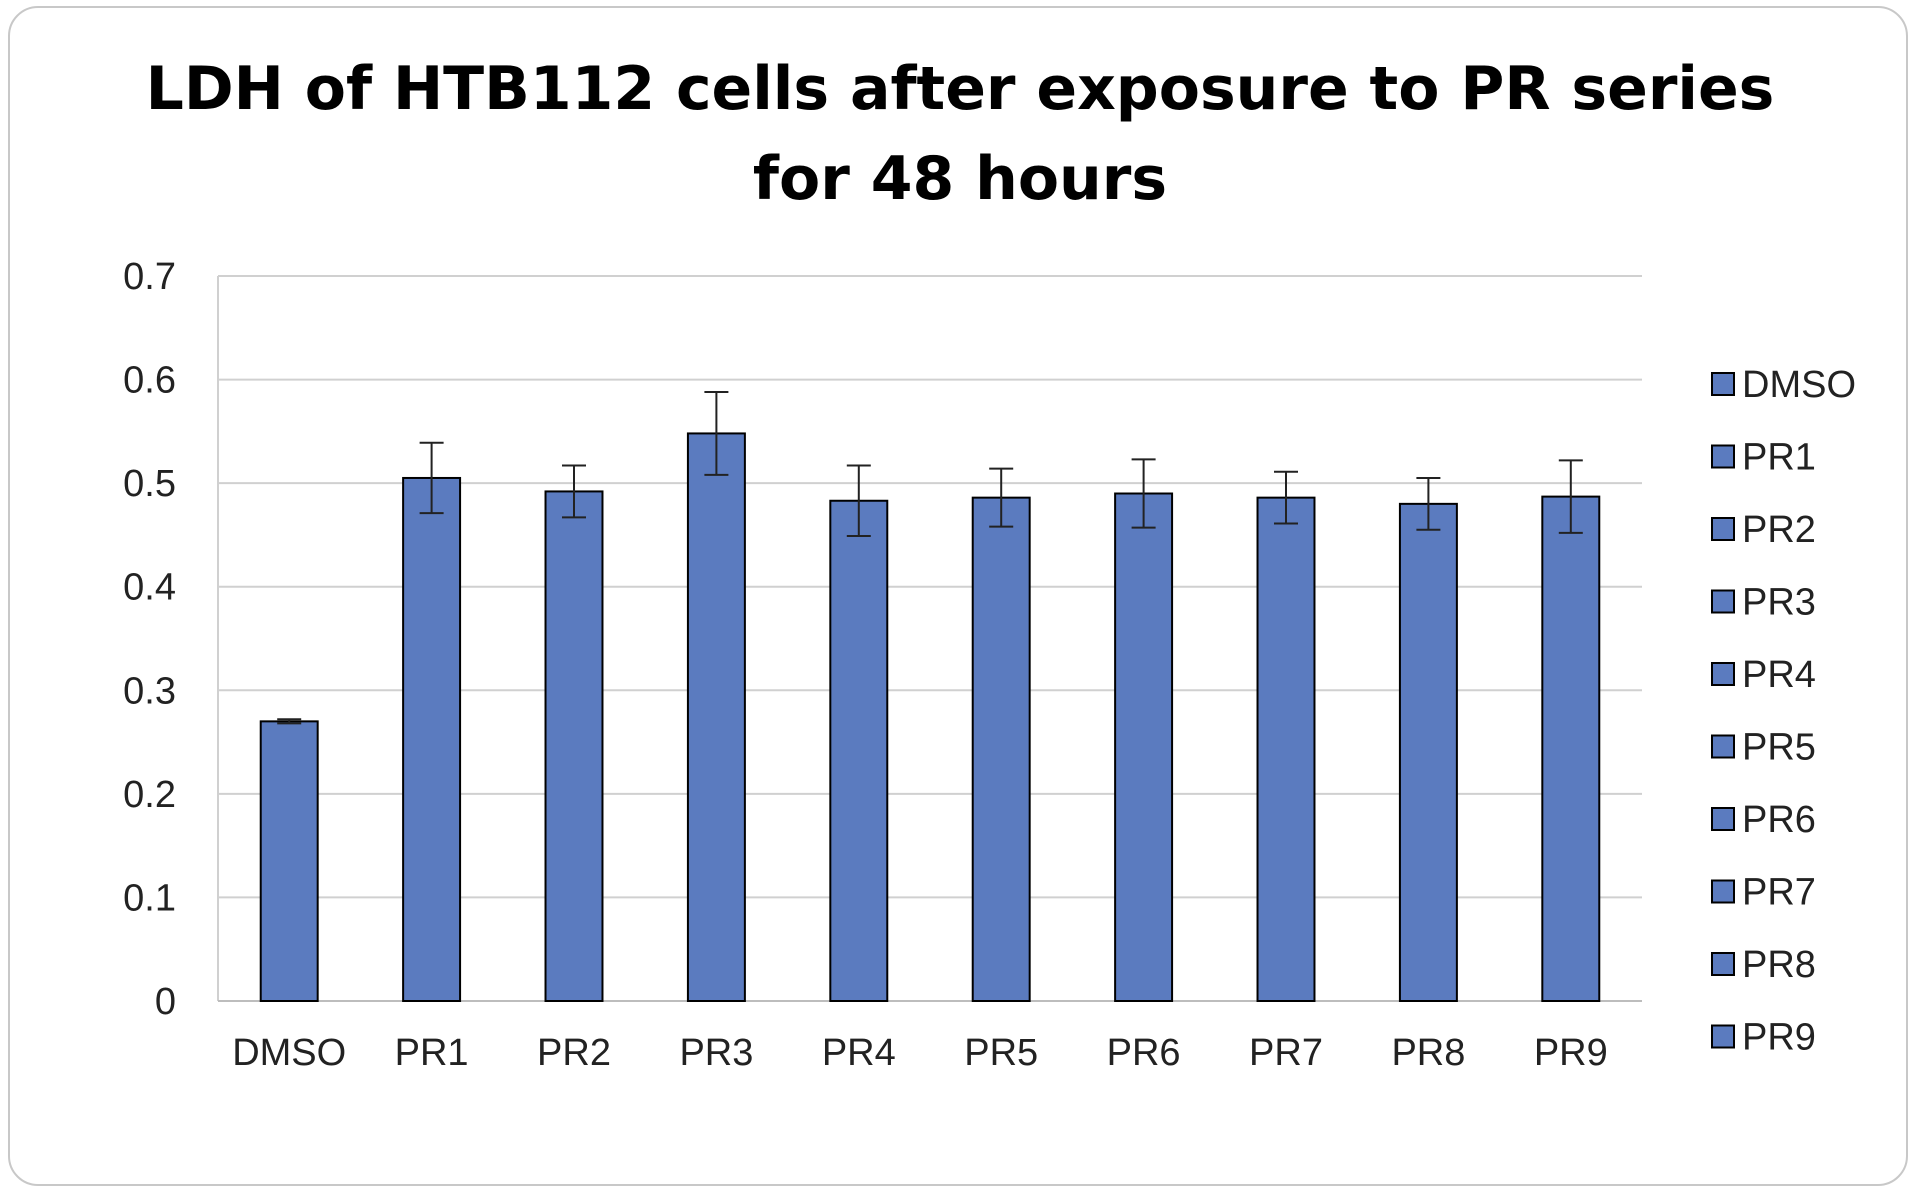 The height and width of the screenshot is (1197, 1920). Describe the element at coordinates (432, 1053) in the screenshot. I see `x-tick-label: PR1` at that location.